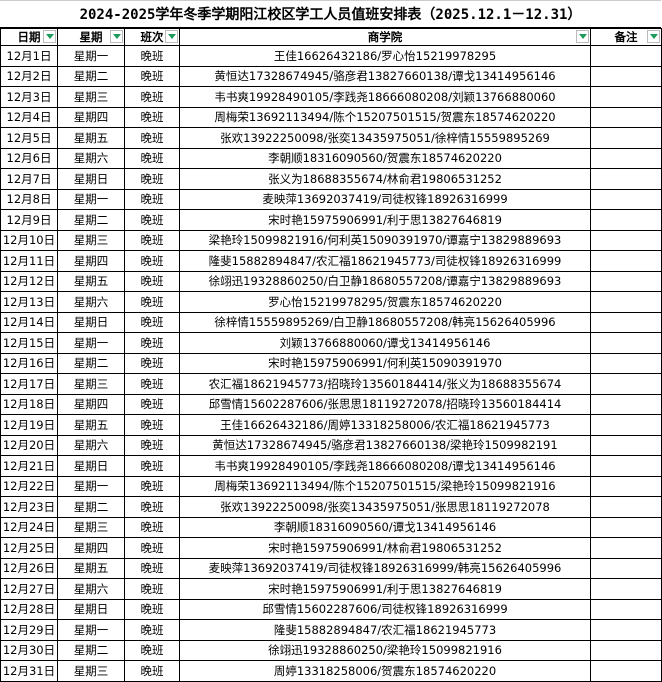 The width and height of the screenshot is (662, 682). Describe the element at coordinates (385, 158) in the screenshot. I see `staff-cell: 李朝顺18316090560/贺震东18574620220` at that location.